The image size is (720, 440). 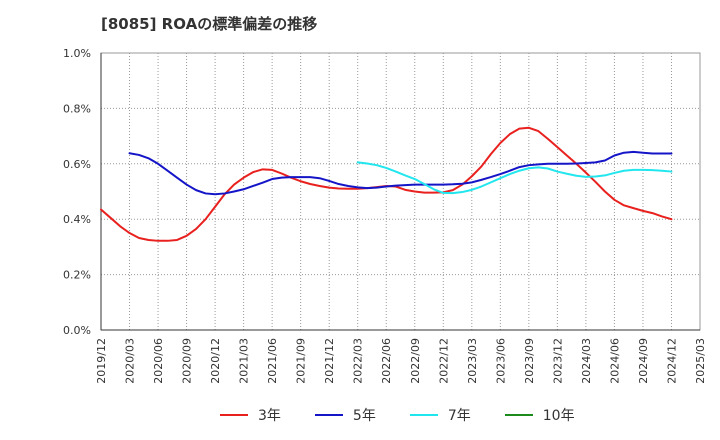 What do you see at coordinates (459, 416) in the screenshot?
I see `legend-label: 7年` at bounding box center [459, 416].